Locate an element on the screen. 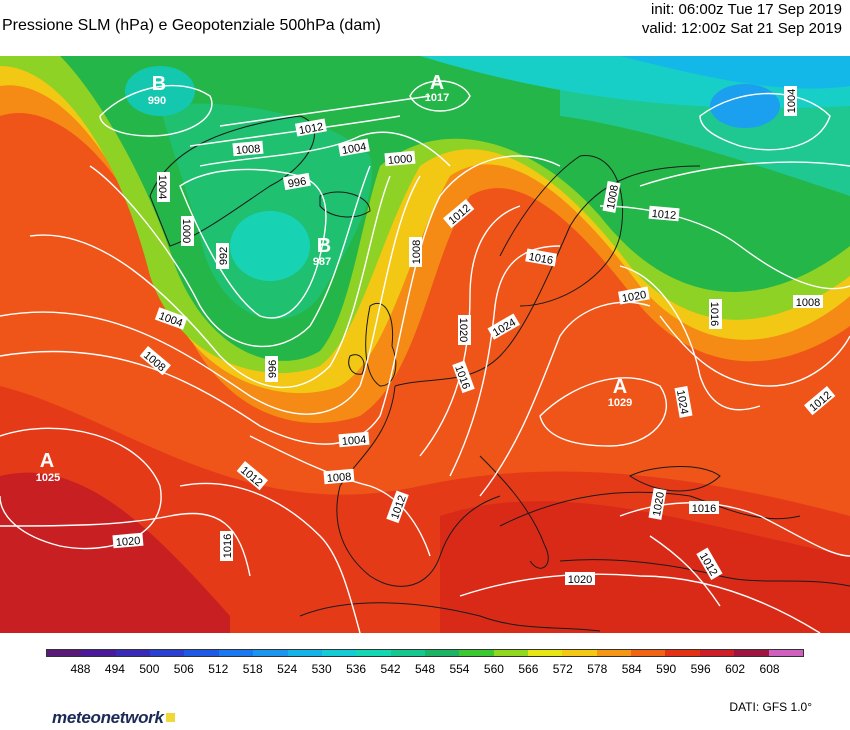  colorbar-tick-label: 608 is located at coordinates (769, 669).